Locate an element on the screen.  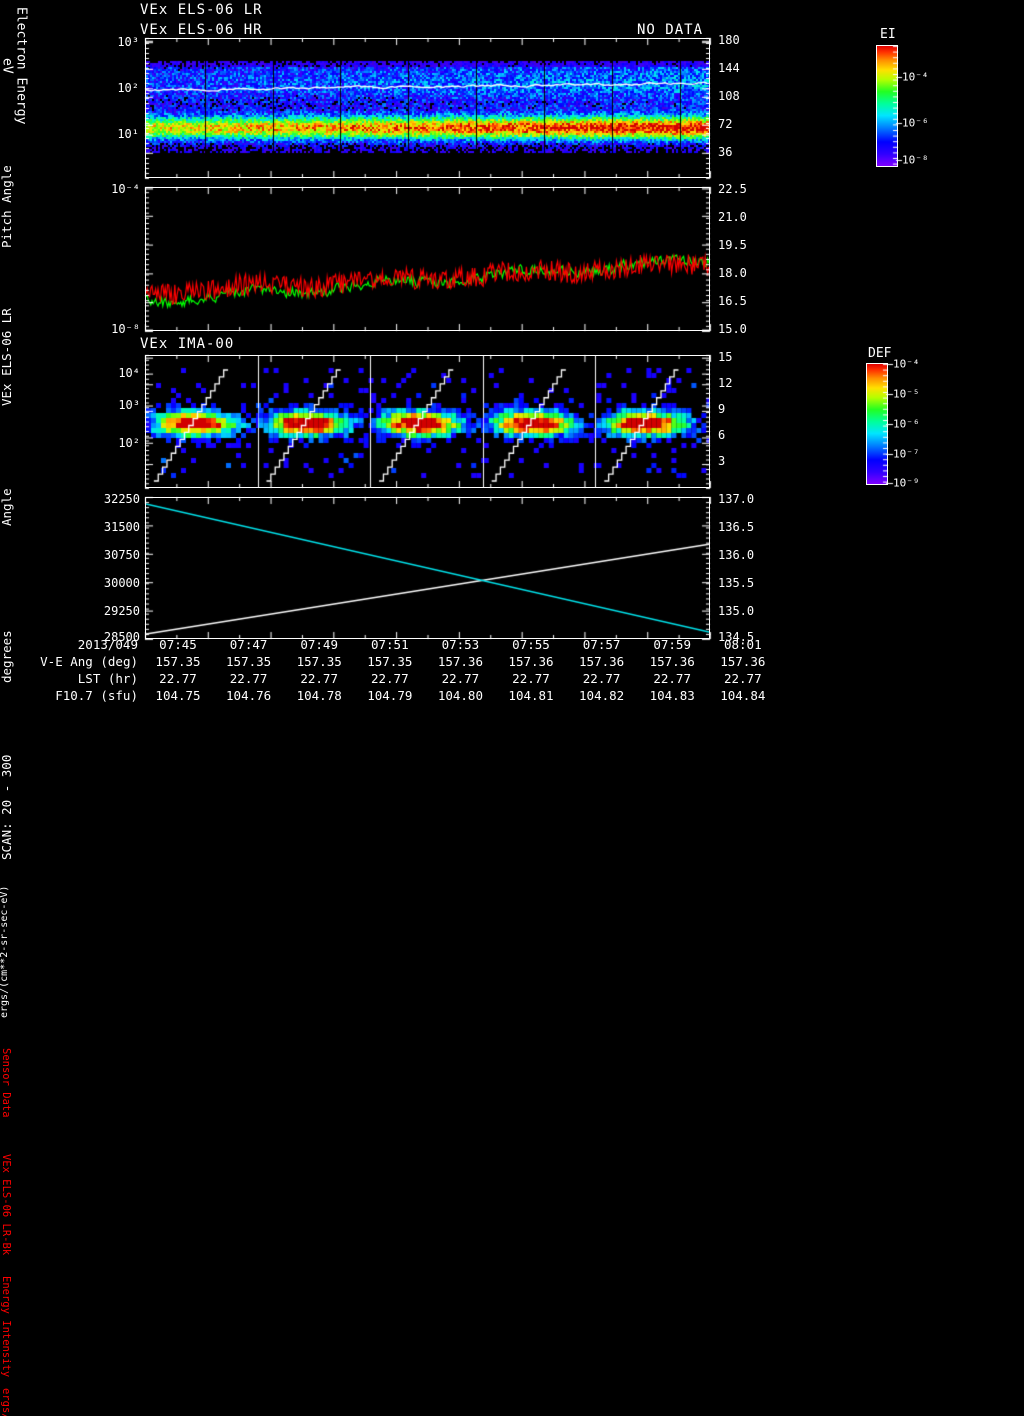
bottom-cell-3-7: 104.83 is located at coordinates (672, 695).